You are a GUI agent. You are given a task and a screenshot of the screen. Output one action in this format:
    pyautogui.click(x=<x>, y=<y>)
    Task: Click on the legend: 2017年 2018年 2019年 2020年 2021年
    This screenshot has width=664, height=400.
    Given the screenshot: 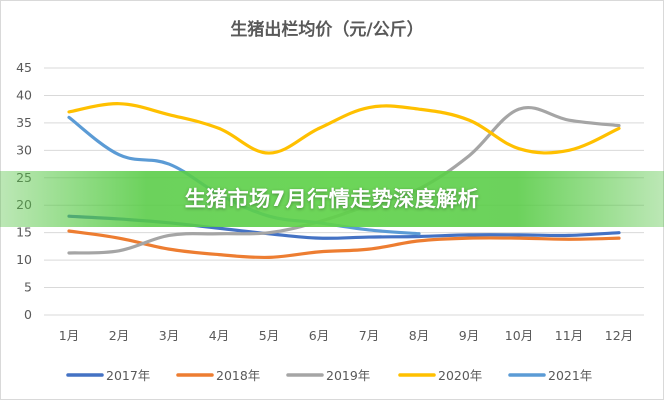 What is the action you would take?
    pyautogui.click(x=329, y=375)
    